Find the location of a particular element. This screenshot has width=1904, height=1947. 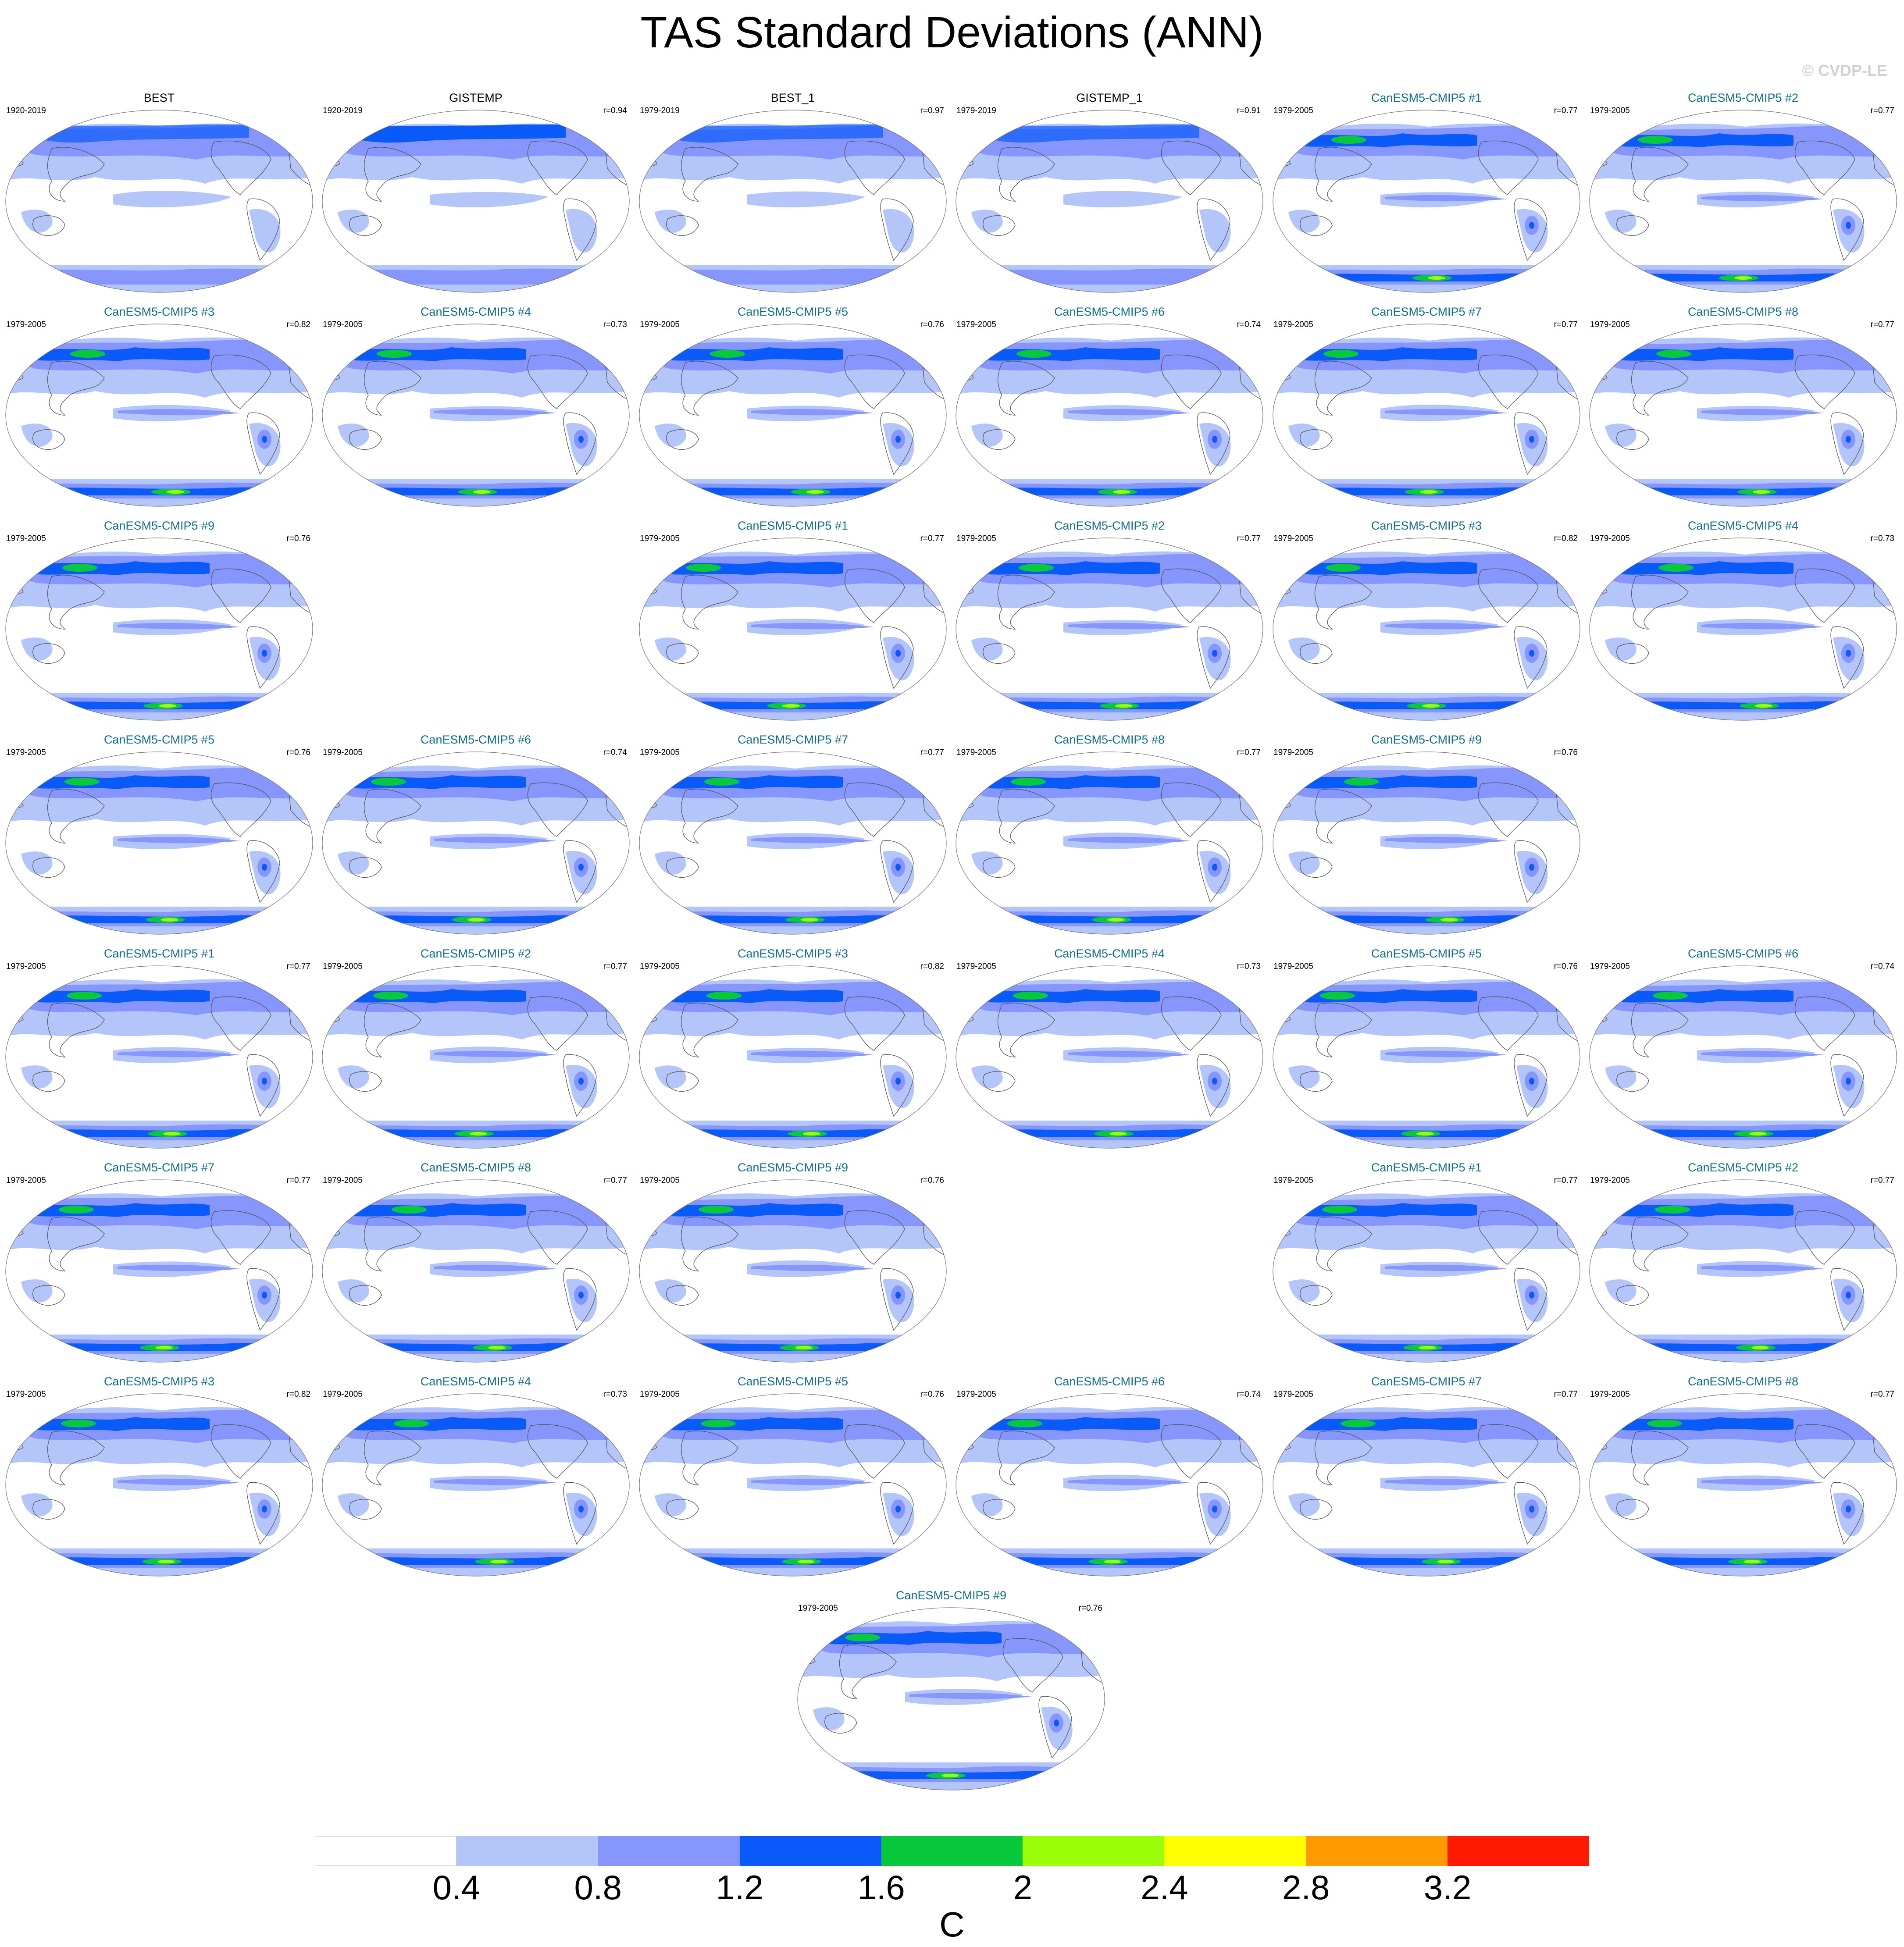

panel-pattern-correlation: r=0.97 is located at coordinates (932, 110).